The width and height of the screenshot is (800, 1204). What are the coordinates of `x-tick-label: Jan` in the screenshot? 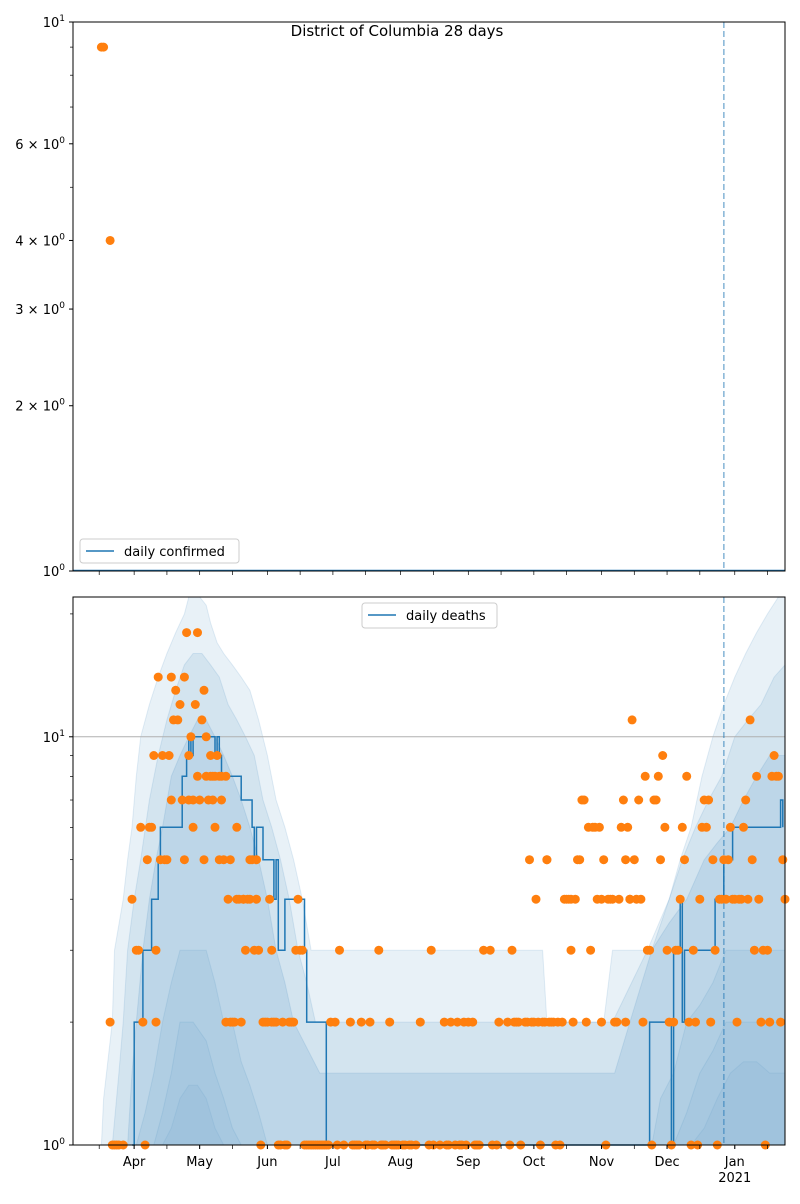 It's located at (734, 1162).